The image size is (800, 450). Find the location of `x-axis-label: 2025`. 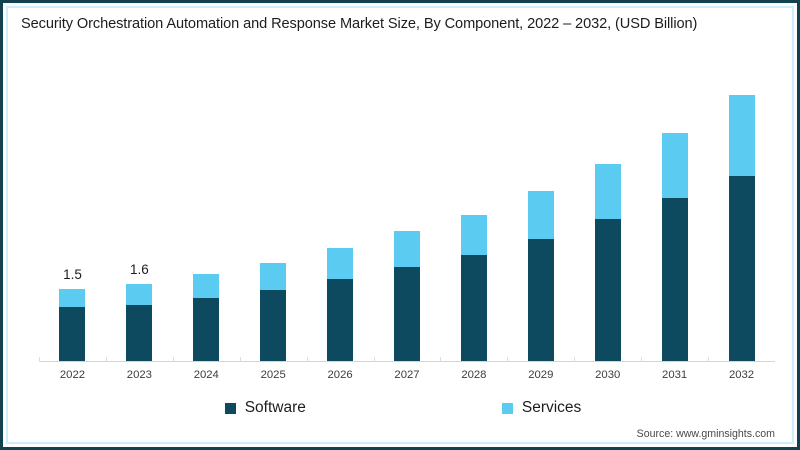

x-axis-label: 2025 is located at coordinates (273, 375).